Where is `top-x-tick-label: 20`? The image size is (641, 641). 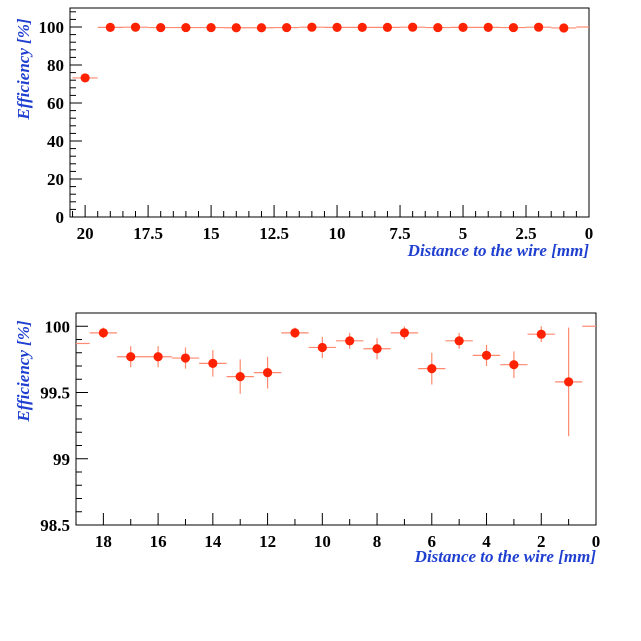 top-x-tick-label: 20 is located at coordinates (85, 233).